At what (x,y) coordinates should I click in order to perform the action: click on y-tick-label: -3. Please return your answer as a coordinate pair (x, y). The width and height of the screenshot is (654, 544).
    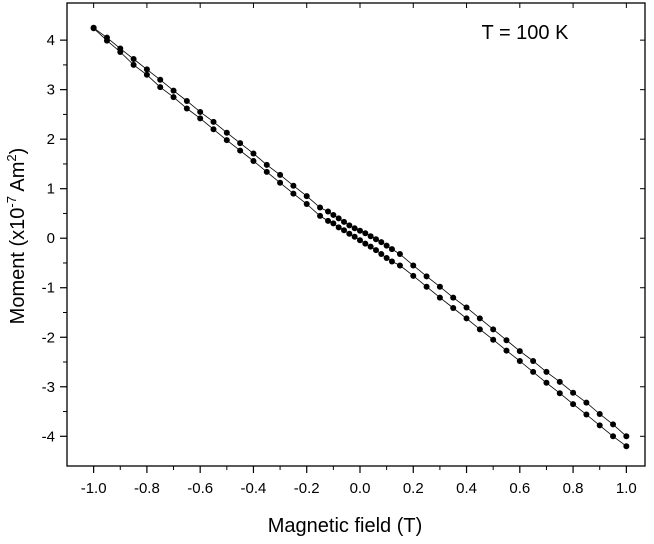
    Looking at the image, I should click on (48, 387).